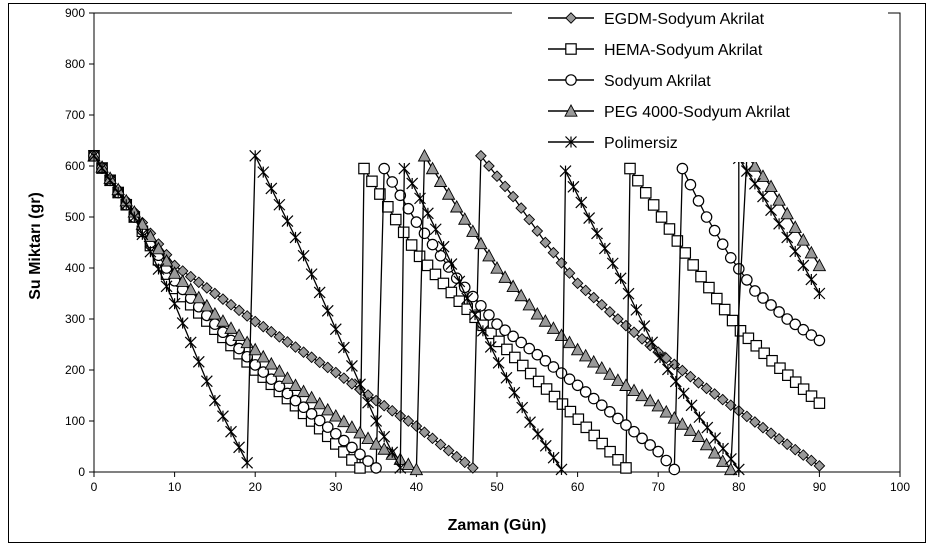 Image resolution: width=933 pixels, height=549 pixels. I want to click on legend-label: PEG 4000-Sodyum Akrilat, so click(697, 112).